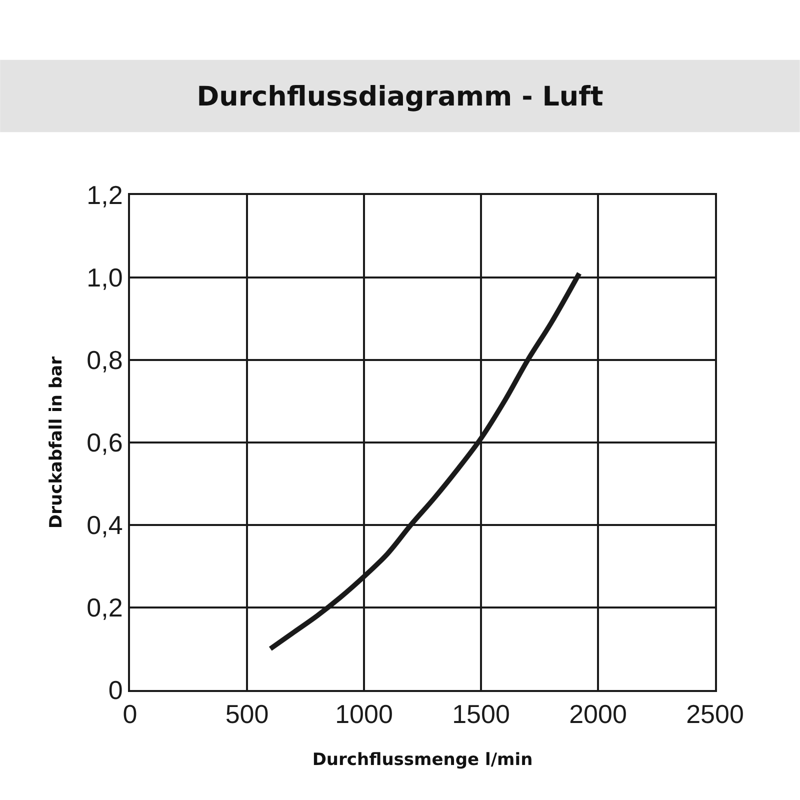  What do you see at coordinates (104, 443) in the screenshot?
I see `y-tick-label: 0,6` at bounding box center [104, 443].